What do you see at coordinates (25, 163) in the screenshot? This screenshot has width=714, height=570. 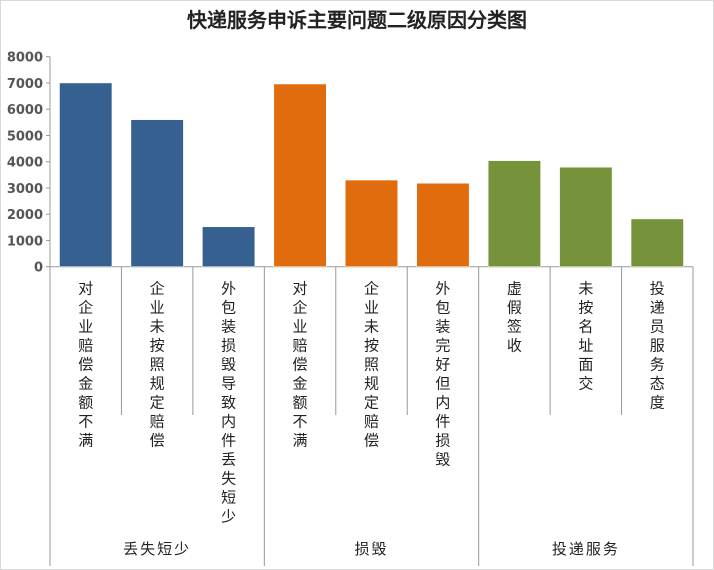 I see `y-tick-label: 4000` at bounding box center [25, 163].